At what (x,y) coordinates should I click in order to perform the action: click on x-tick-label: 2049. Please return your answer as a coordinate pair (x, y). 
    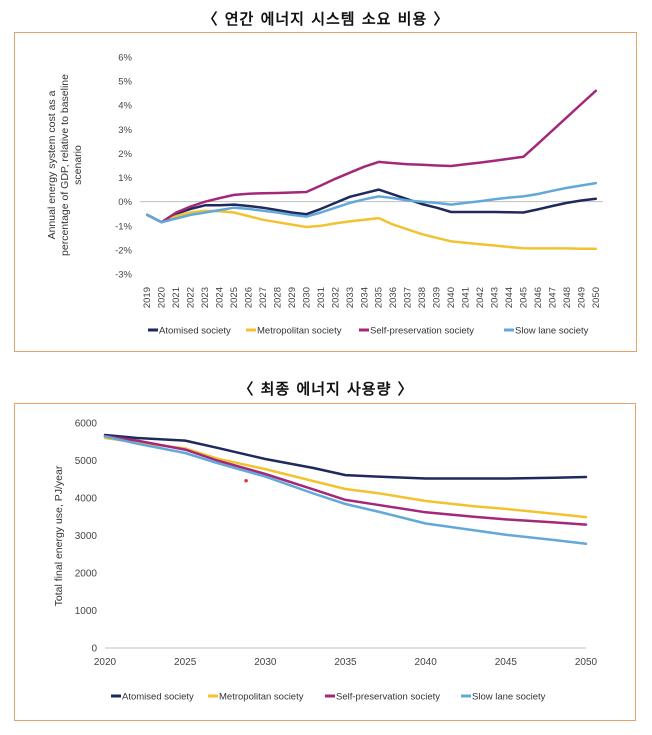
    Looking at the image, I should click on (581, 297).